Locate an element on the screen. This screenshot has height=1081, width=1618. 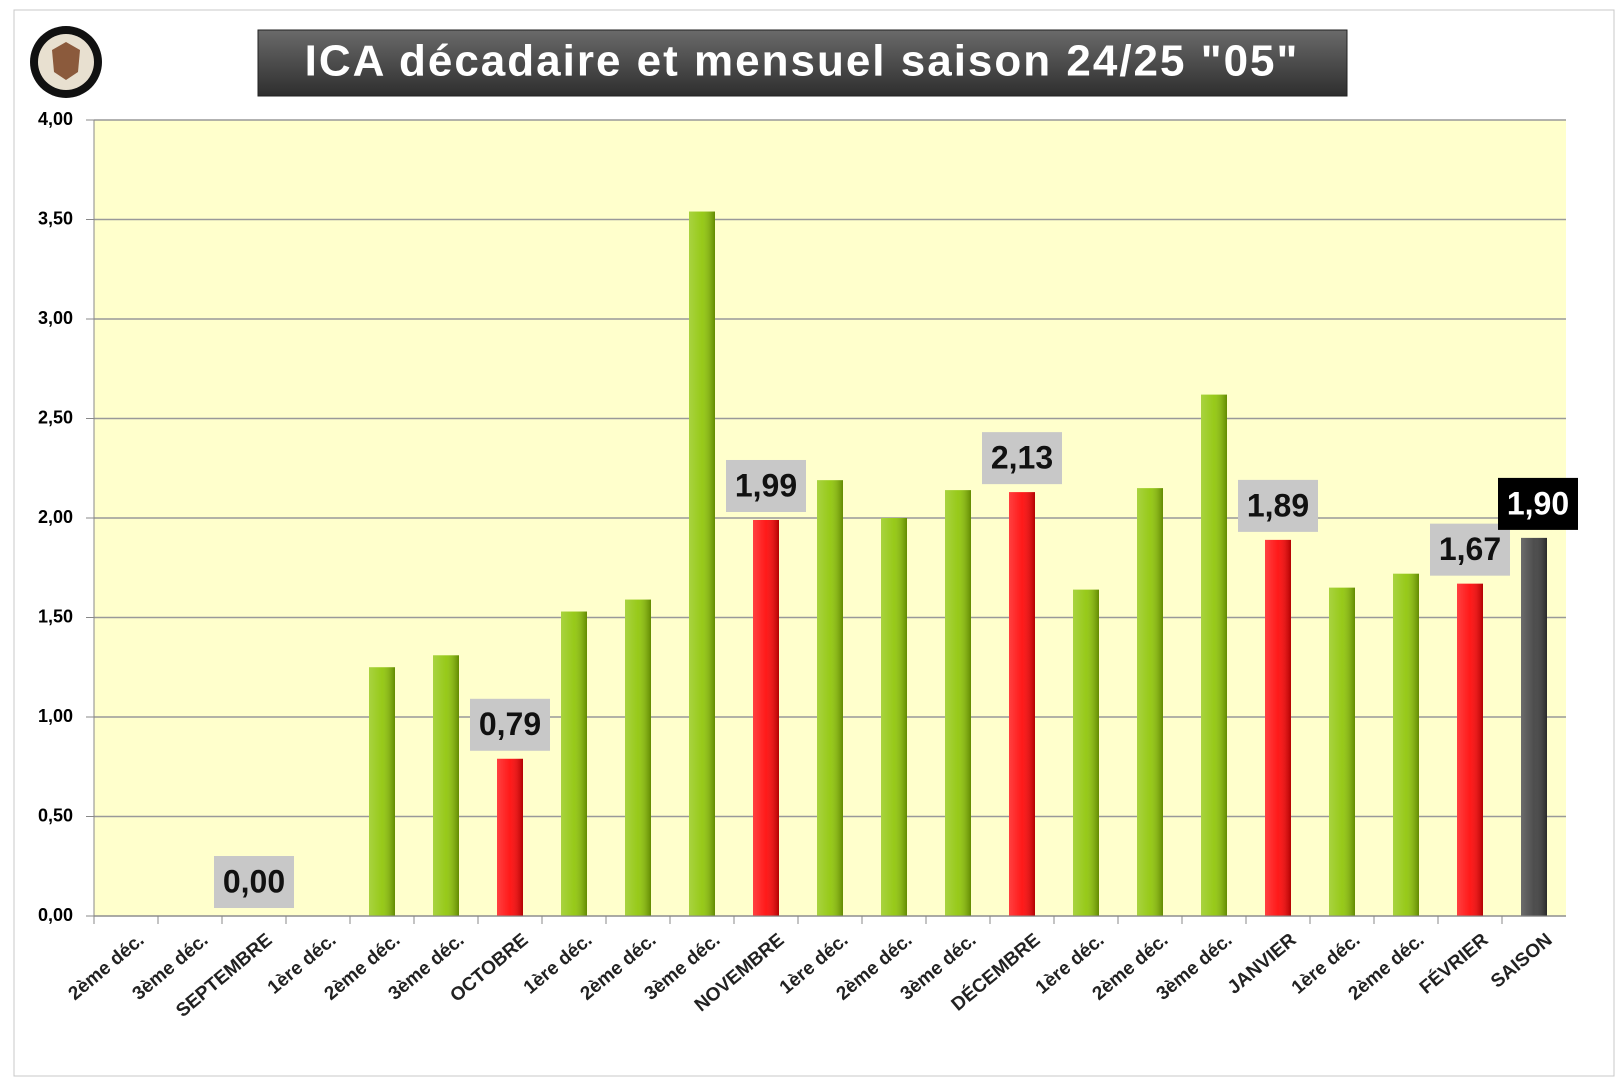
y-tick-label: 1,50 is located at coordinates (55, 616).